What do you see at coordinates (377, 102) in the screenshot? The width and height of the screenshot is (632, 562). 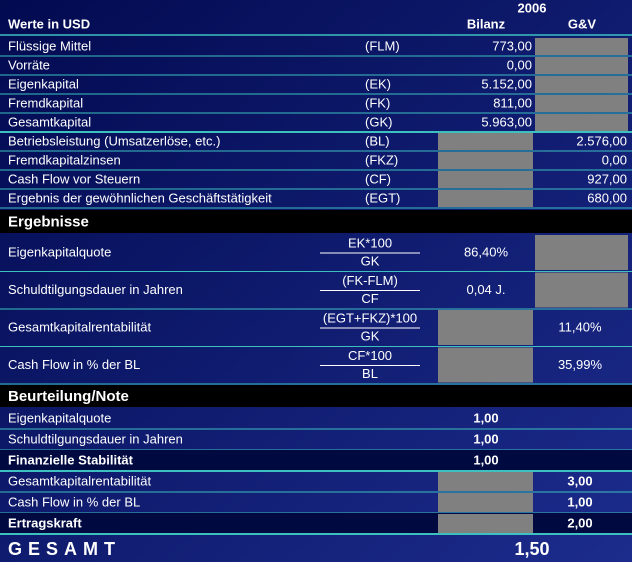 I see `row-abbr: (FK)` at bounding box center [377, 102].